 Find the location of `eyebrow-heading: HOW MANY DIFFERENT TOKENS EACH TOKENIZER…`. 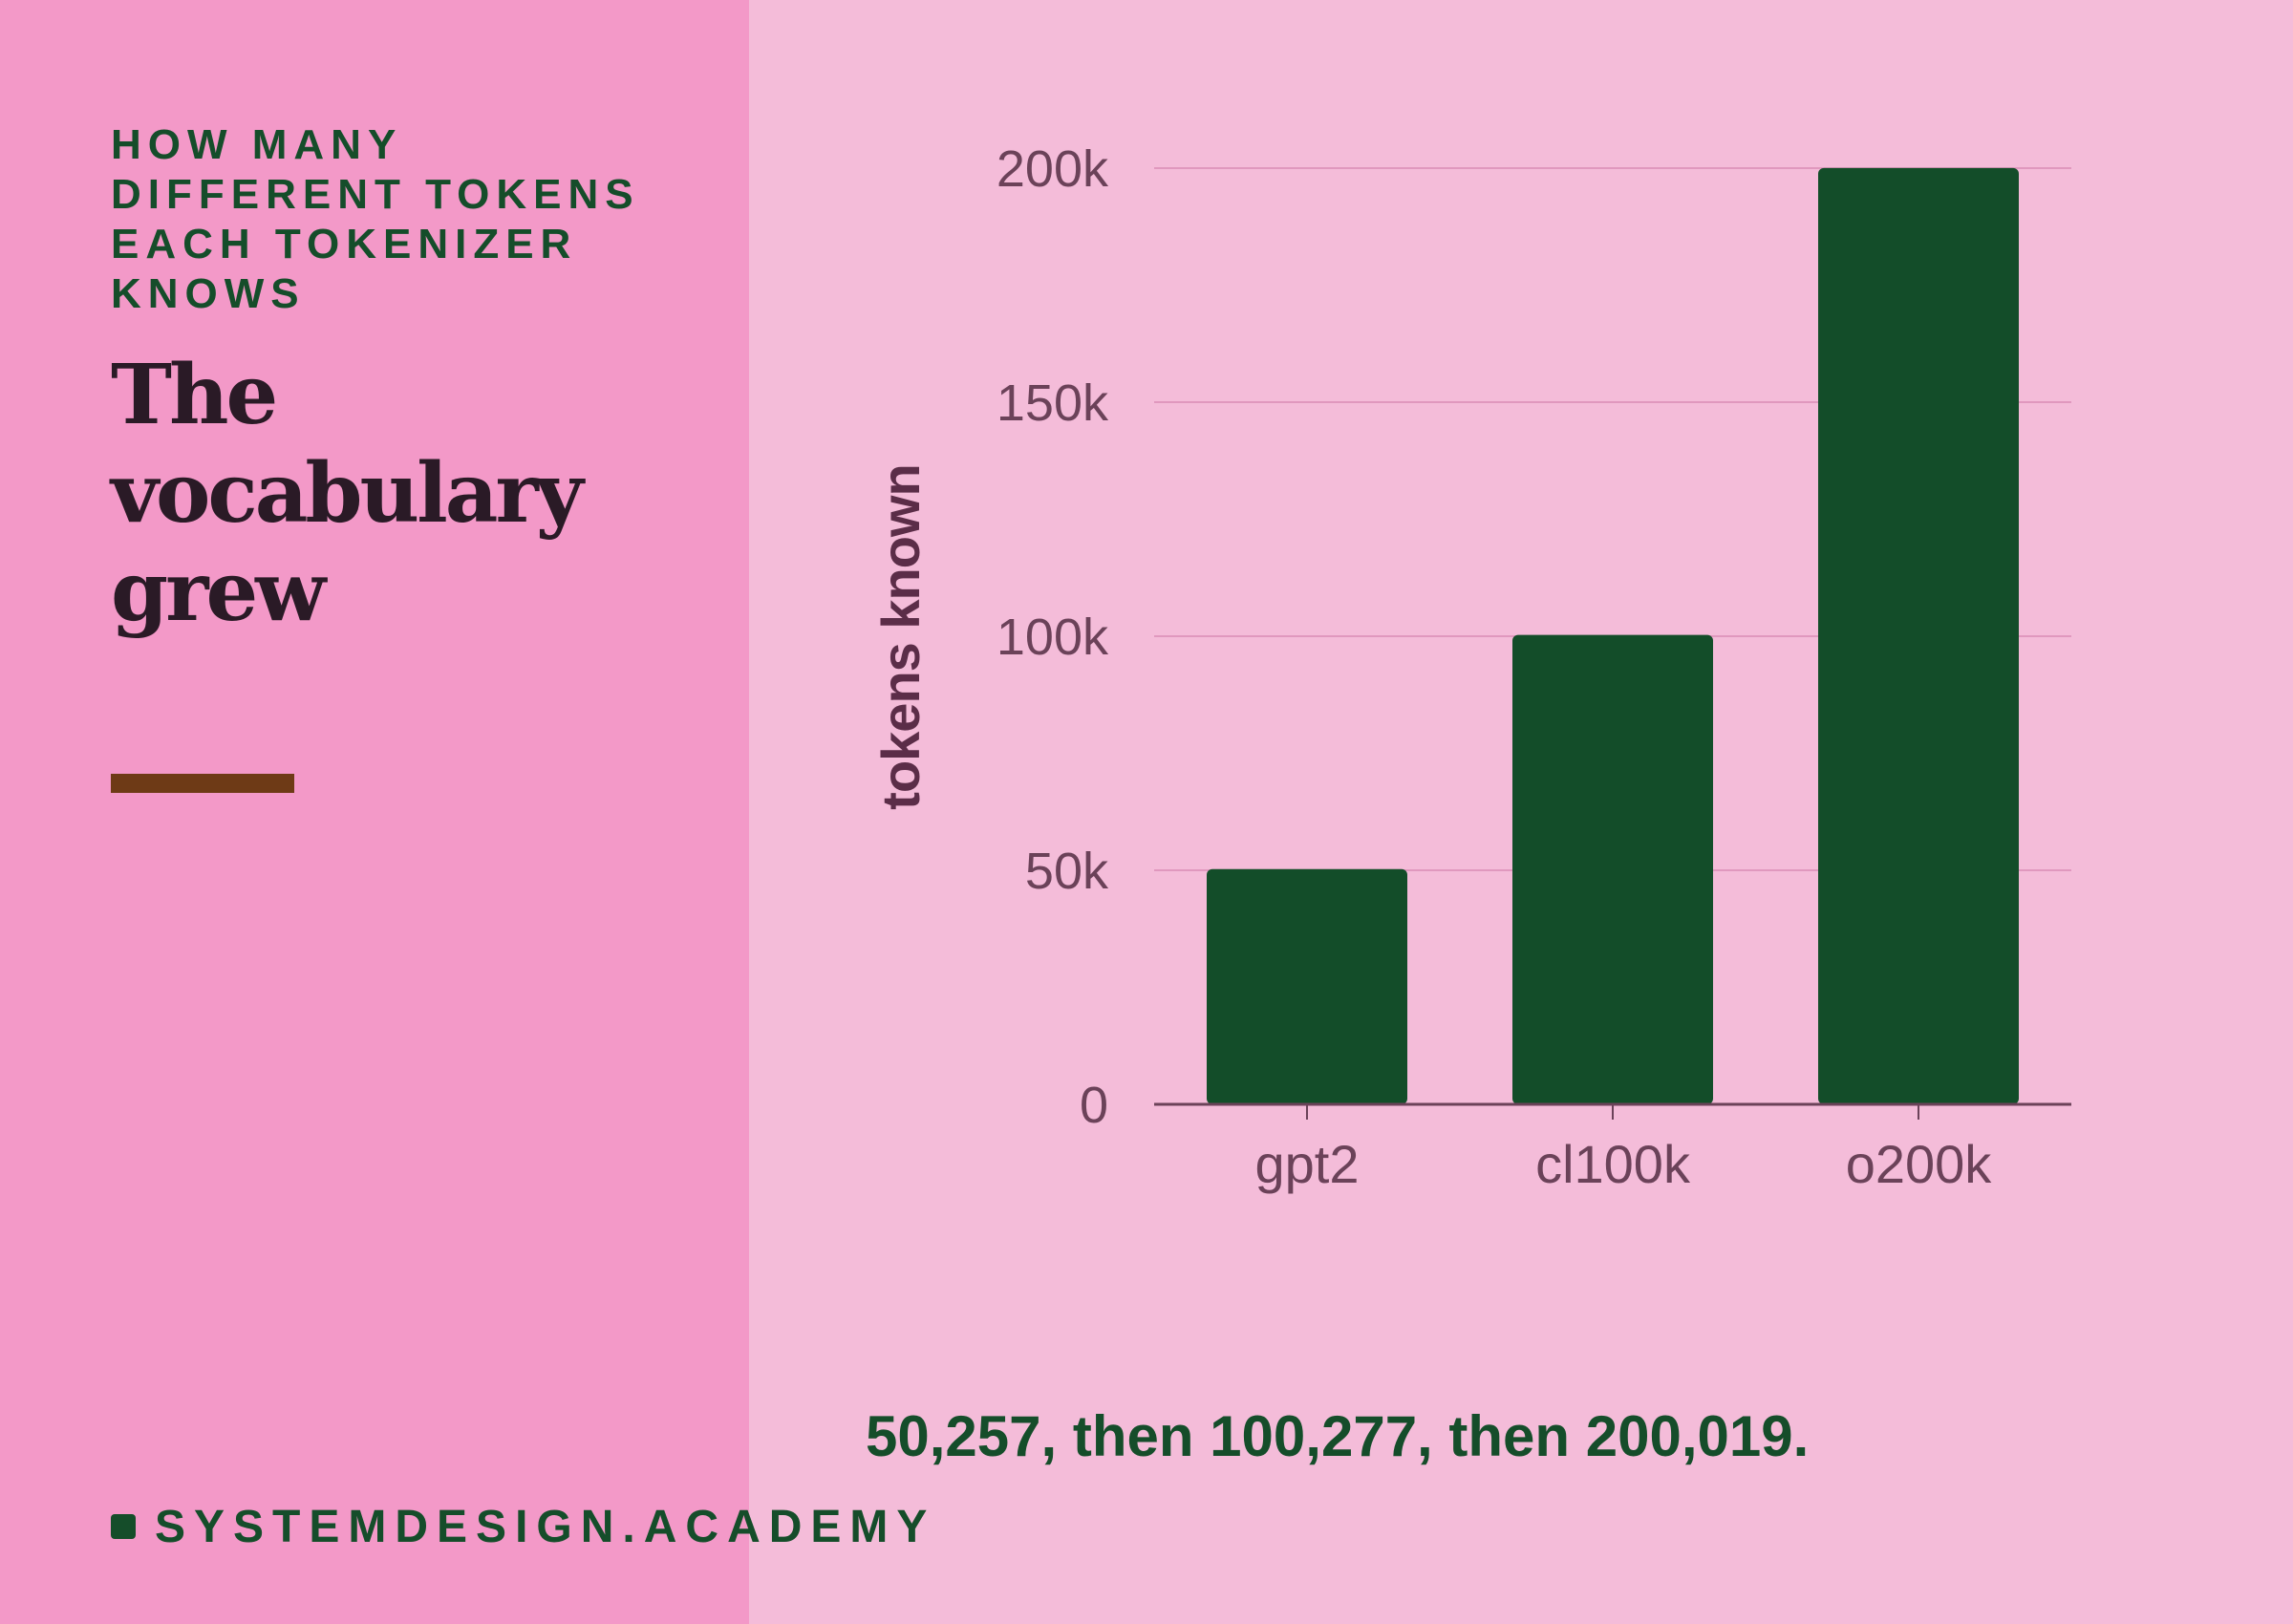

eyebrow-heading: HOW MANY DIFFERENT TOKENS EACH TOKENIZER… is located at coordinates (375, 219).